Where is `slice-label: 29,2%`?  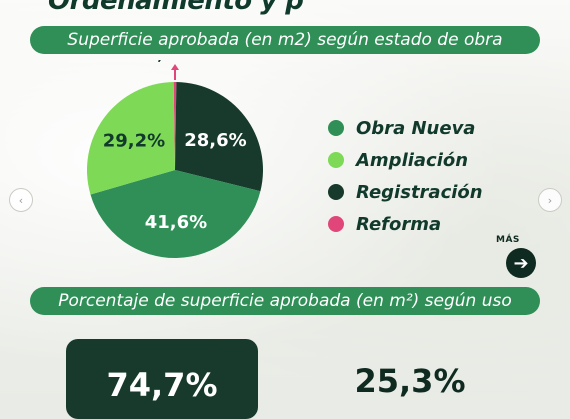
slice-label: 29,2% is located at coordinates (134, 141).